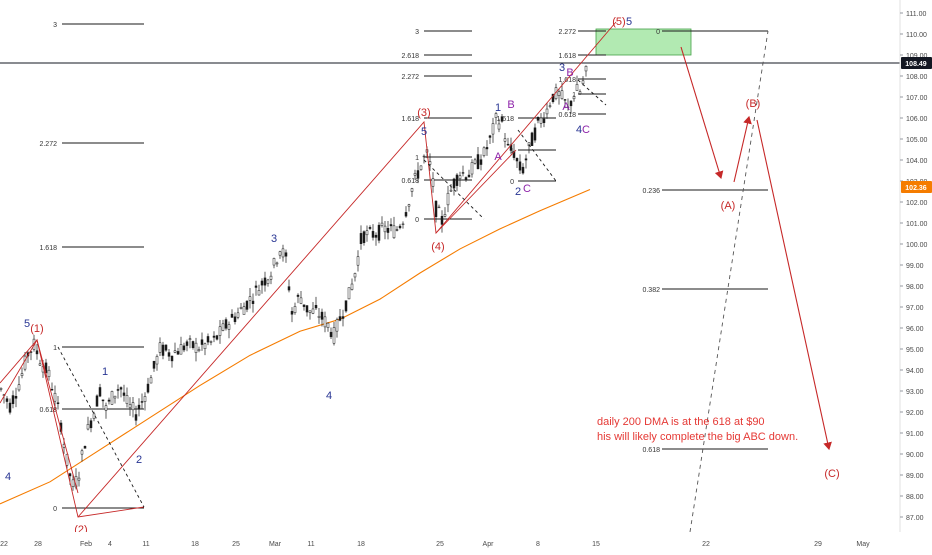 The width and height of the screenshot is (932, 555). Describe the element at coordinates (915, 350) in the screenshot. I see `y-tick-label: 95.00` at that location.